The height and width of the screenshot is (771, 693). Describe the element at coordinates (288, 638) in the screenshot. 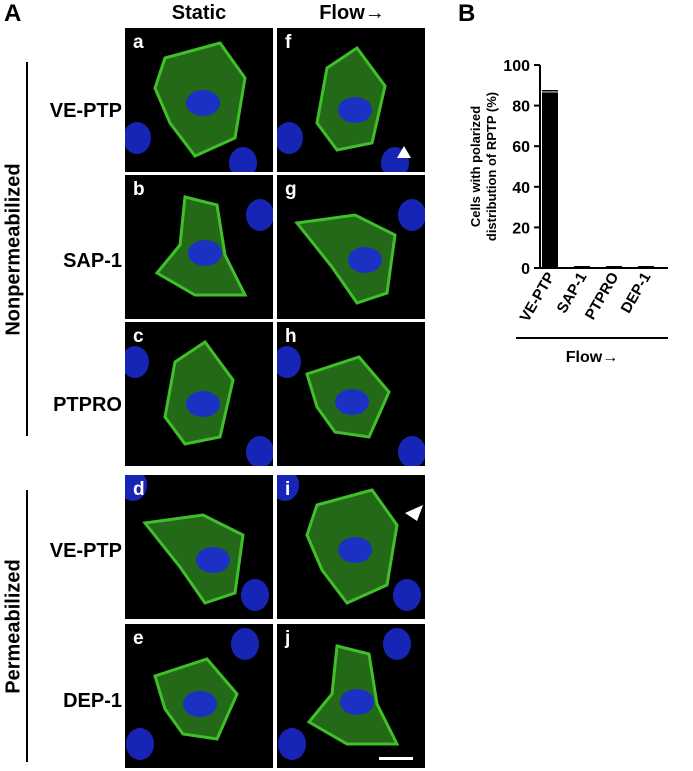

I see `panel-sub-letter: j` at that location.